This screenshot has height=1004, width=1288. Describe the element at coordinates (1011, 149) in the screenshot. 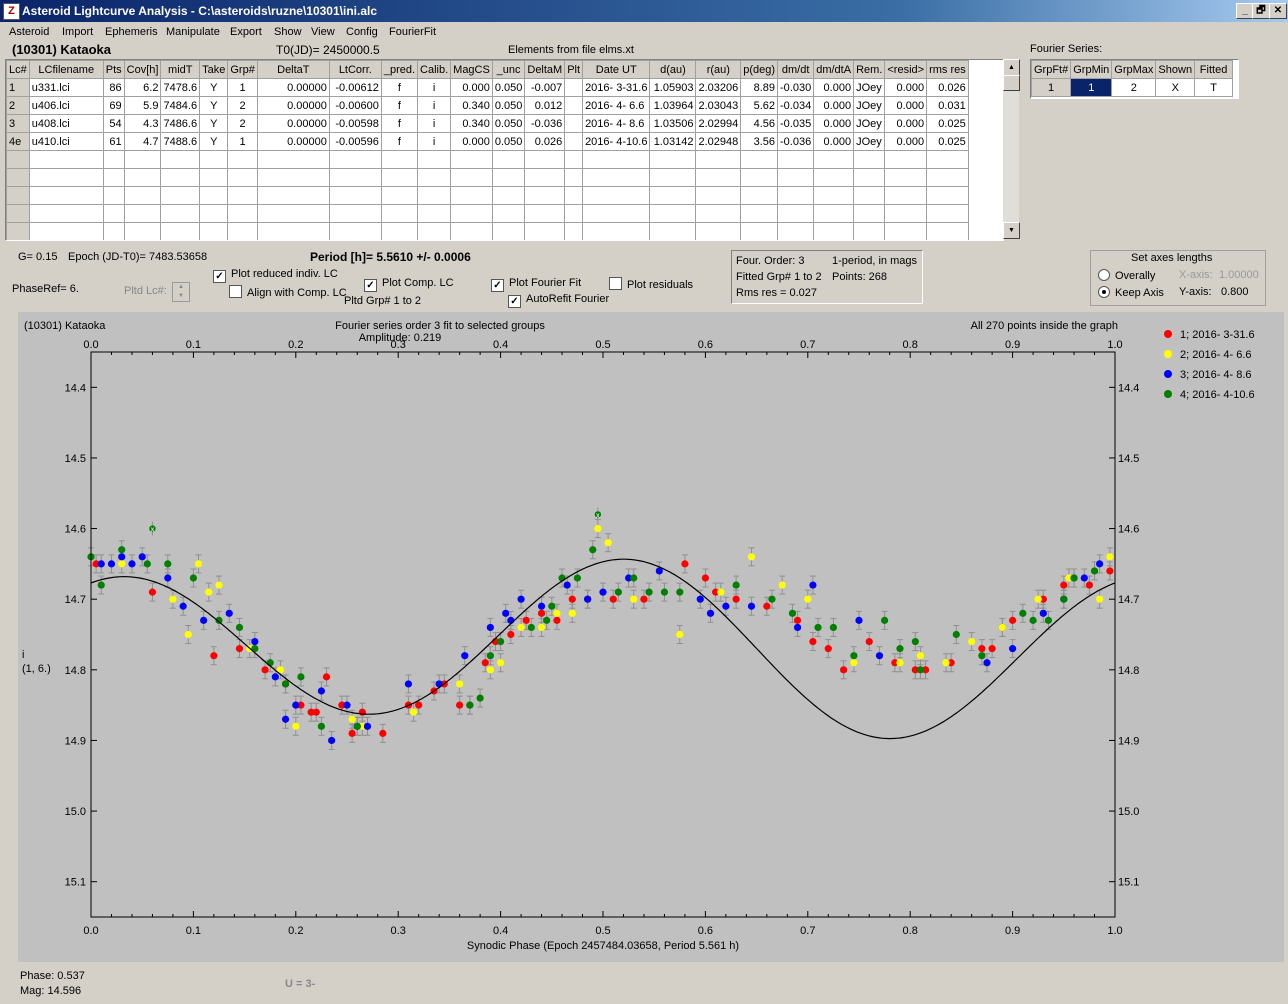

I see `lc-table-scrollbar: ▲ ▼` at that location.